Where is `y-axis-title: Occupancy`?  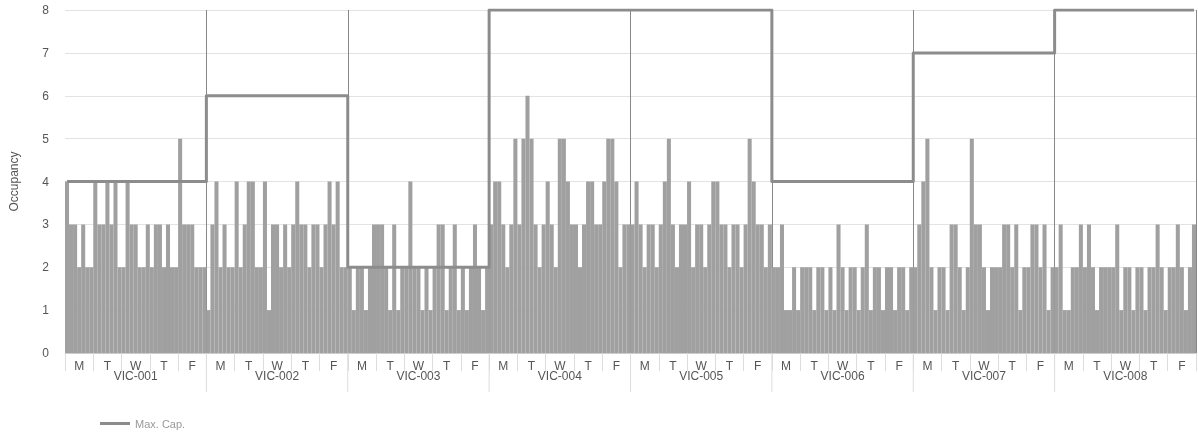 y-axis-title: Occupancy is located at coordinates (14, 181).